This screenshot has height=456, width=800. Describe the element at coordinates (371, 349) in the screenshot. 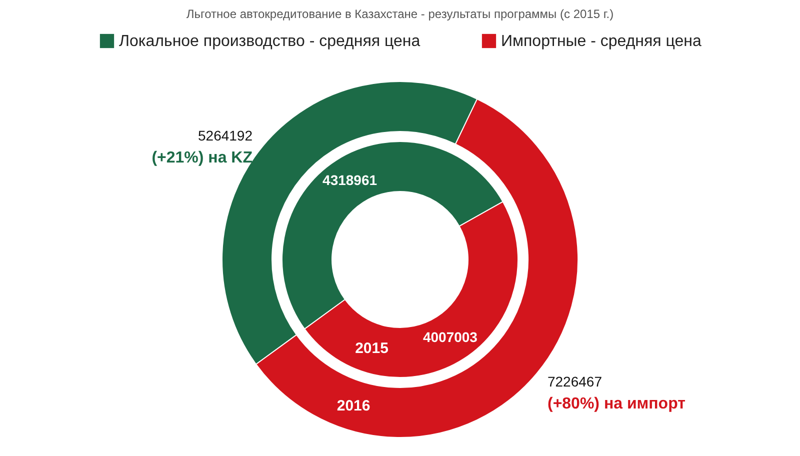

I see `slice-label: 2015` at that location.